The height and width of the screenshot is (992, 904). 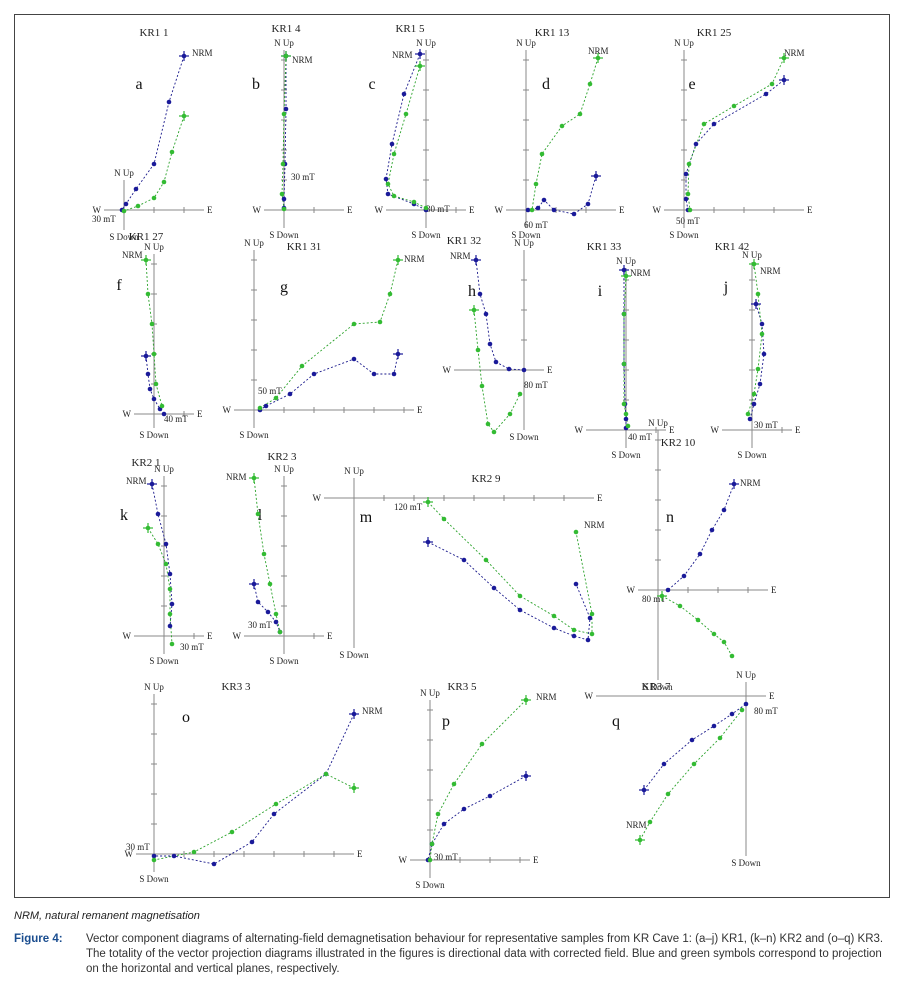 What do you see at coordinates (462, 687) in the screenshot?
I see `panel-title: KR3 5` at bounding box center [462, 687].